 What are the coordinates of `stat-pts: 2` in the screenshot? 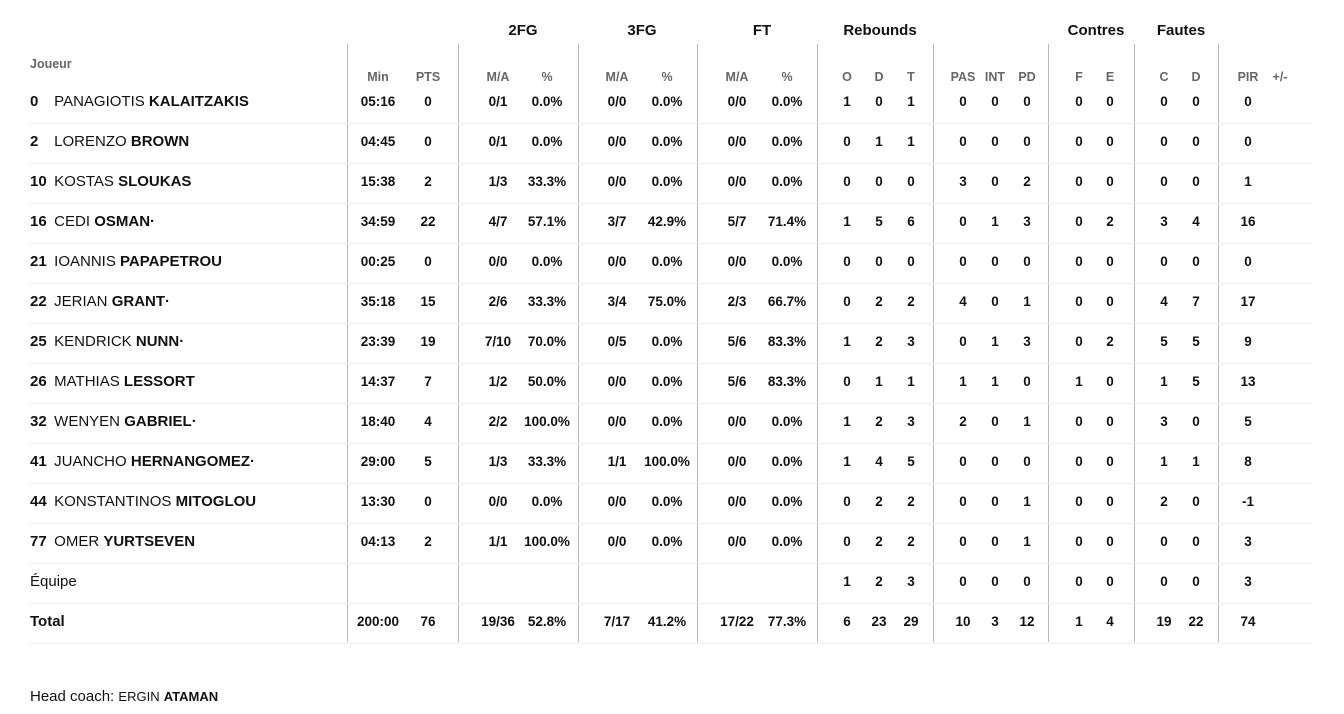 It's located at (428, 541).